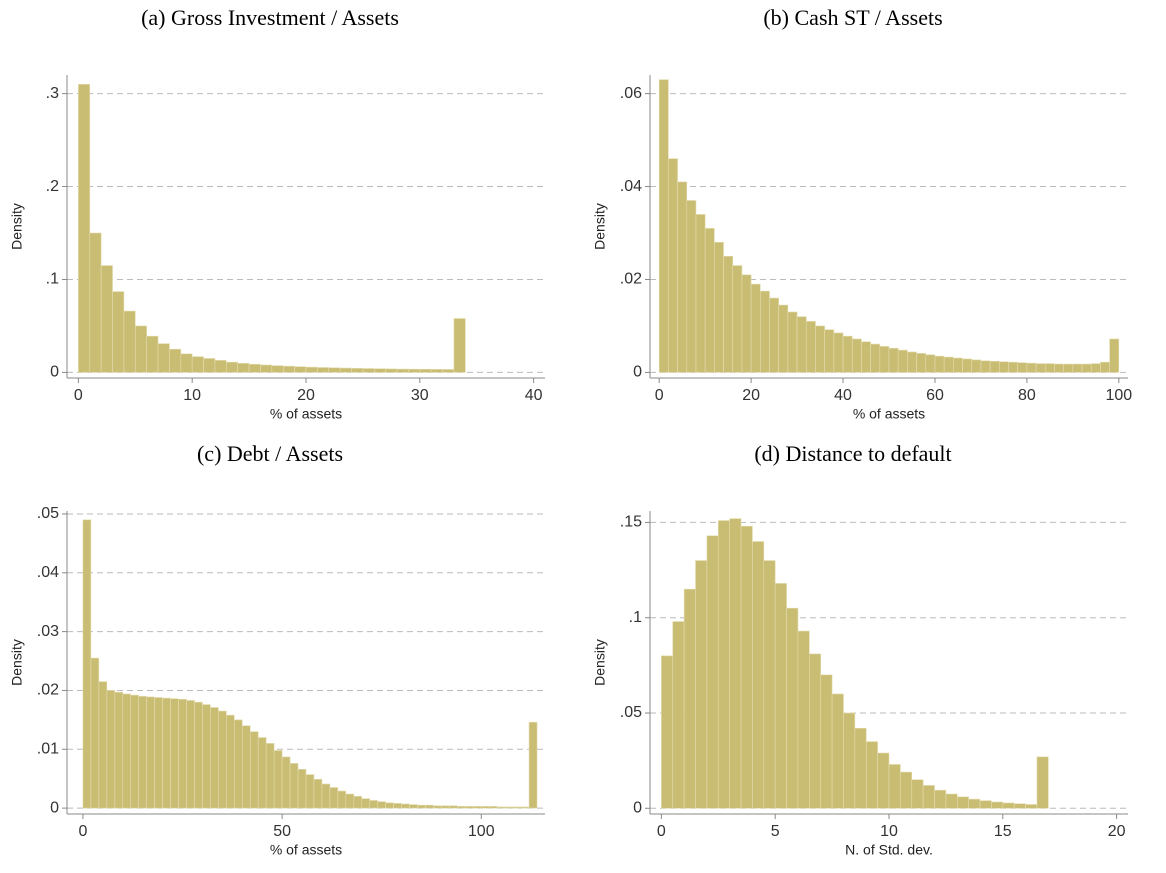 This screenshot has height=873, width=1166. Describe the element at coordinates (48, 572) in the screenshot. I see `y-tick-label: .04` at that location.